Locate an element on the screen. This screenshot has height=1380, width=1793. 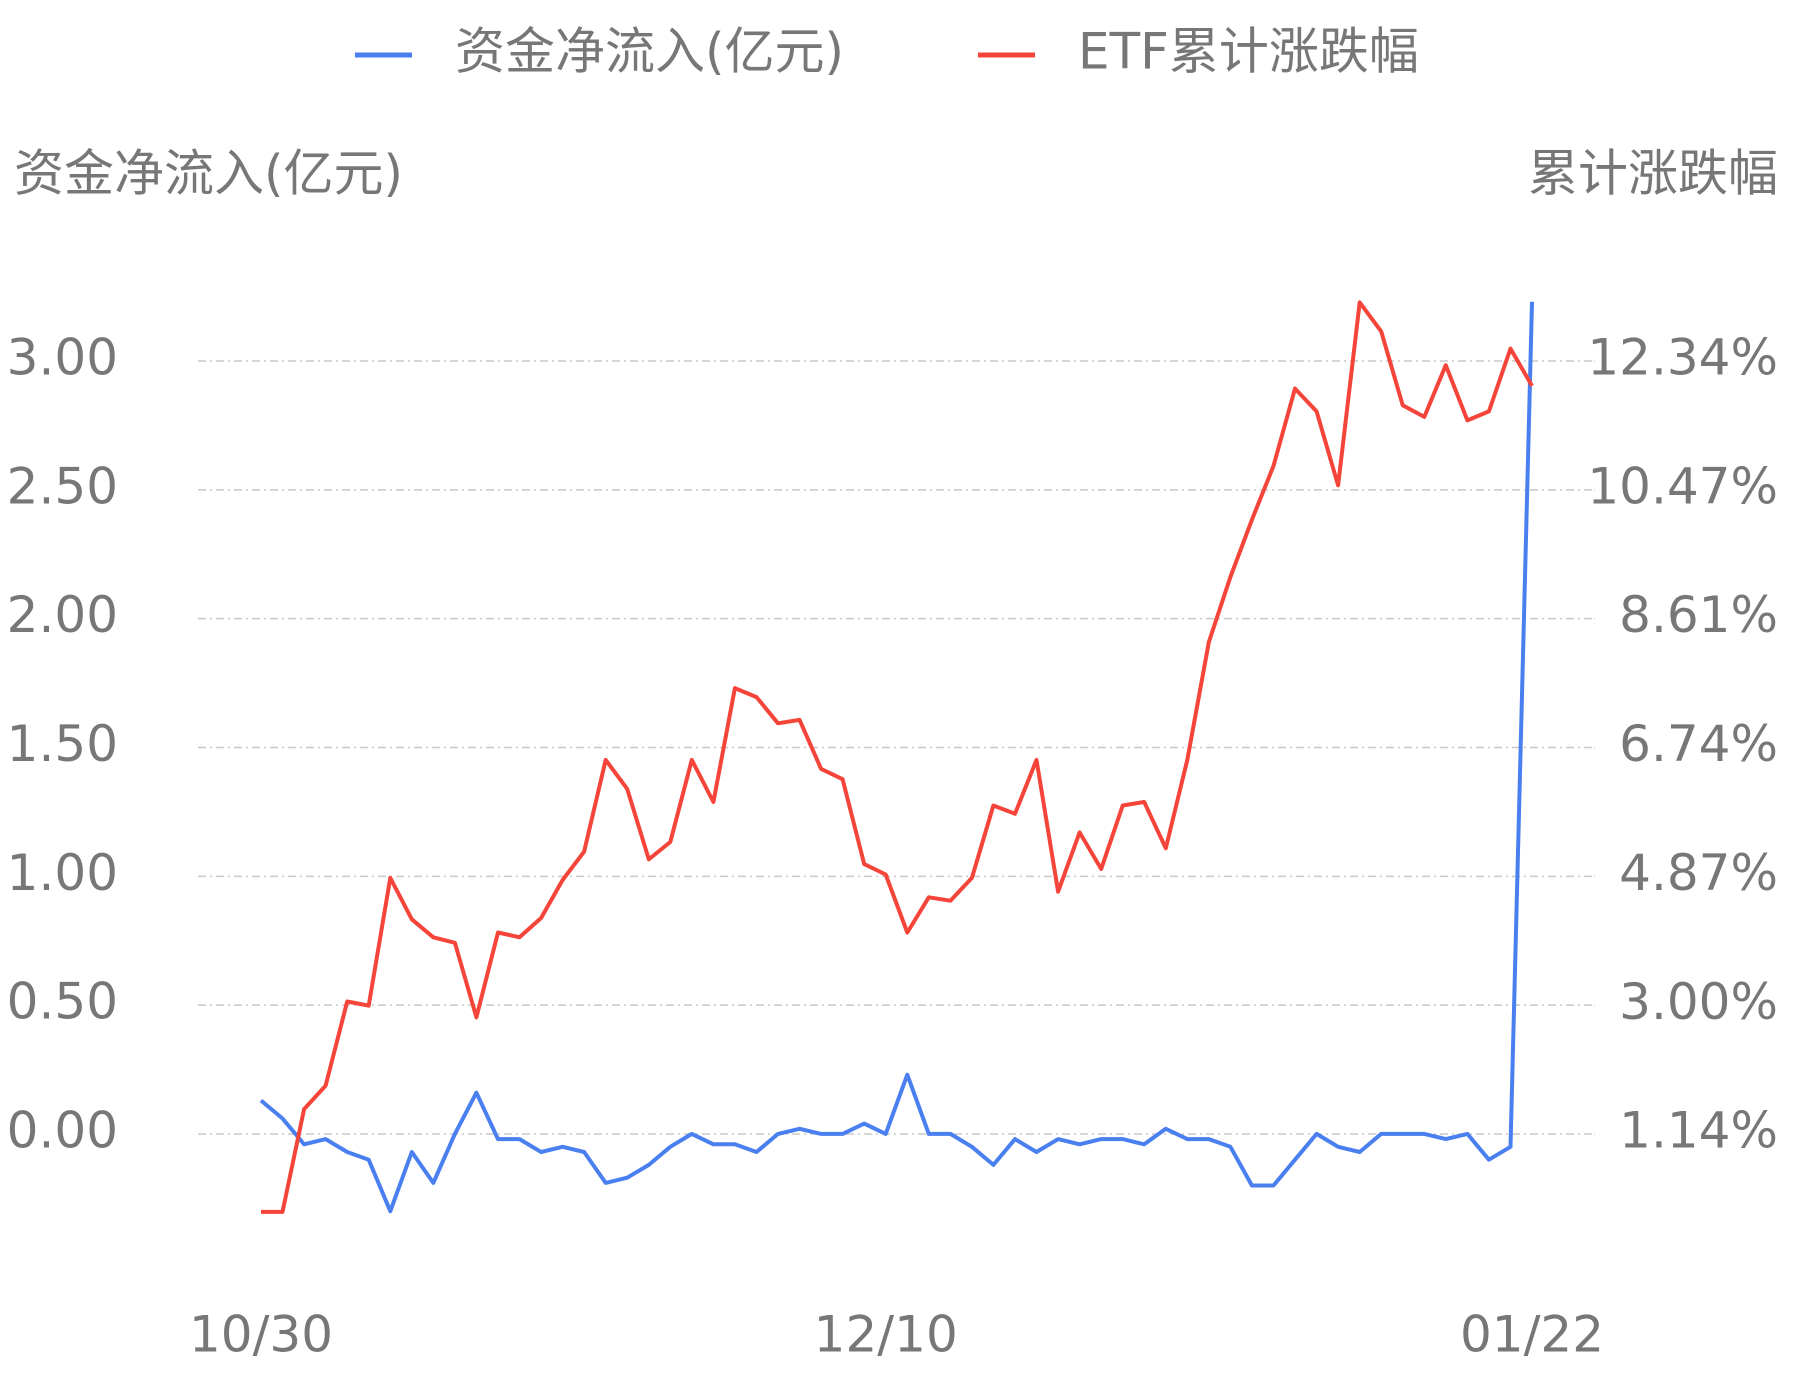
y2-axis-title: 累计涨跌幅 is located at coordinates (1653, 174).